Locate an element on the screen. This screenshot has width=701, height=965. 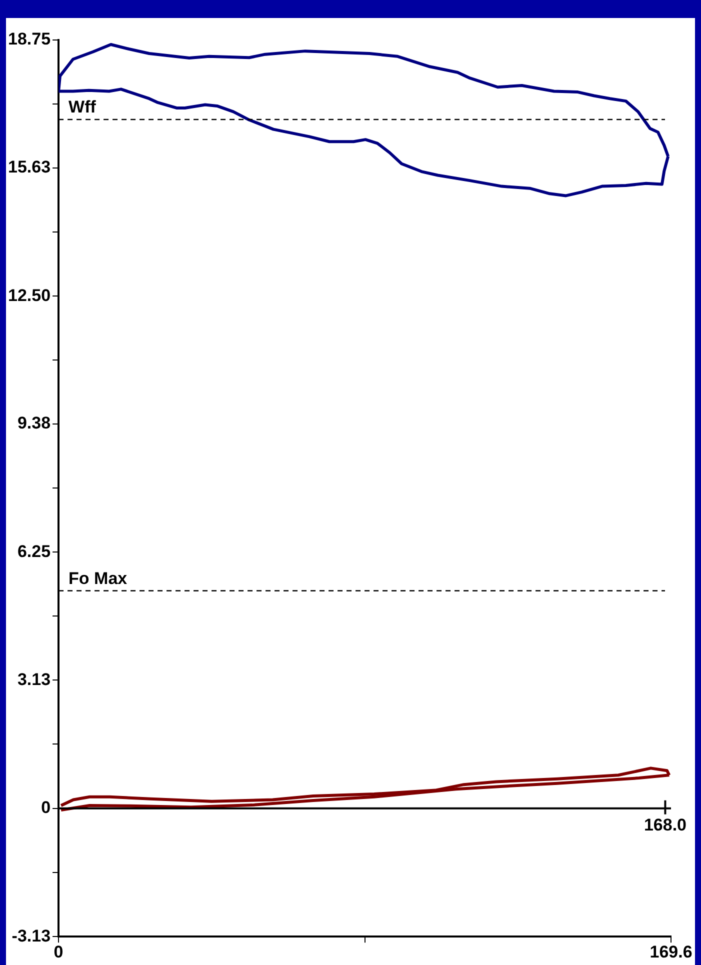
y-tick-label: 12.50 is located at coordinates (29, 295).